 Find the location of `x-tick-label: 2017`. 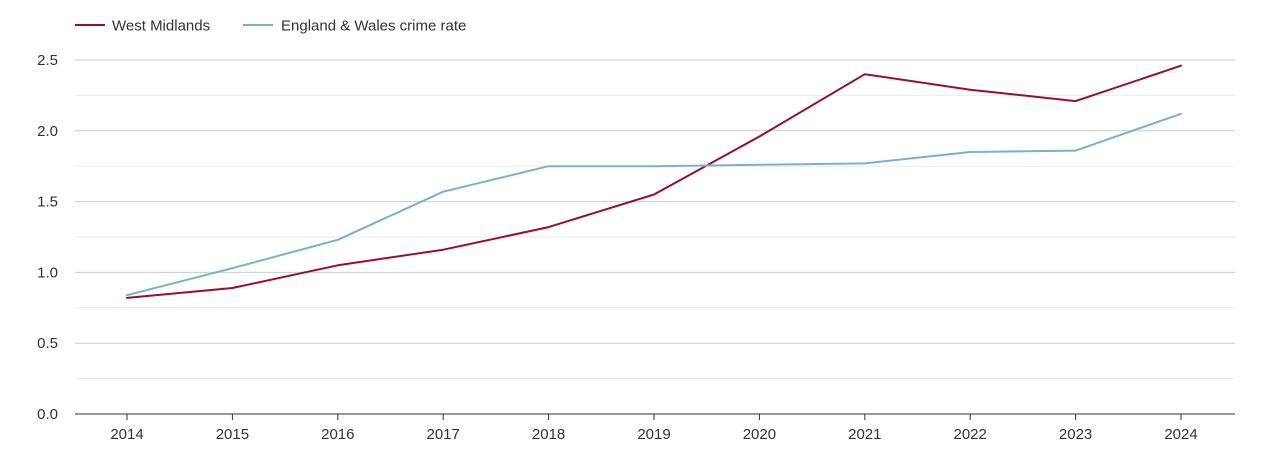

x-tick-label: 2017 is located at coordinates (443, 434).